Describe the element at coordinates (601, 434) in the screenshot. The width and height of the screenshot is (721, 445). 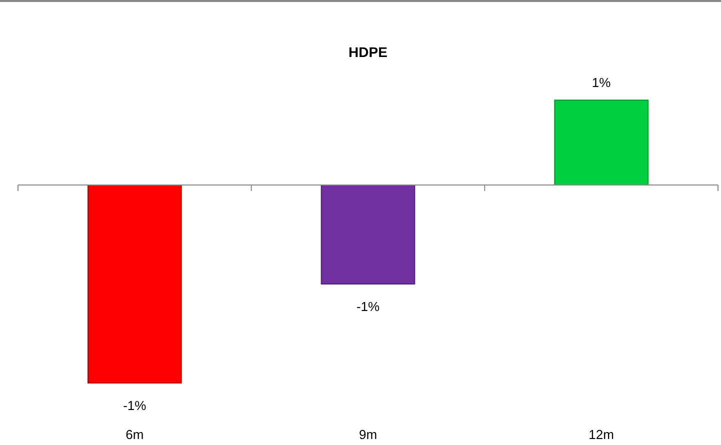
I see `x-tick-label: 12m` at that location.